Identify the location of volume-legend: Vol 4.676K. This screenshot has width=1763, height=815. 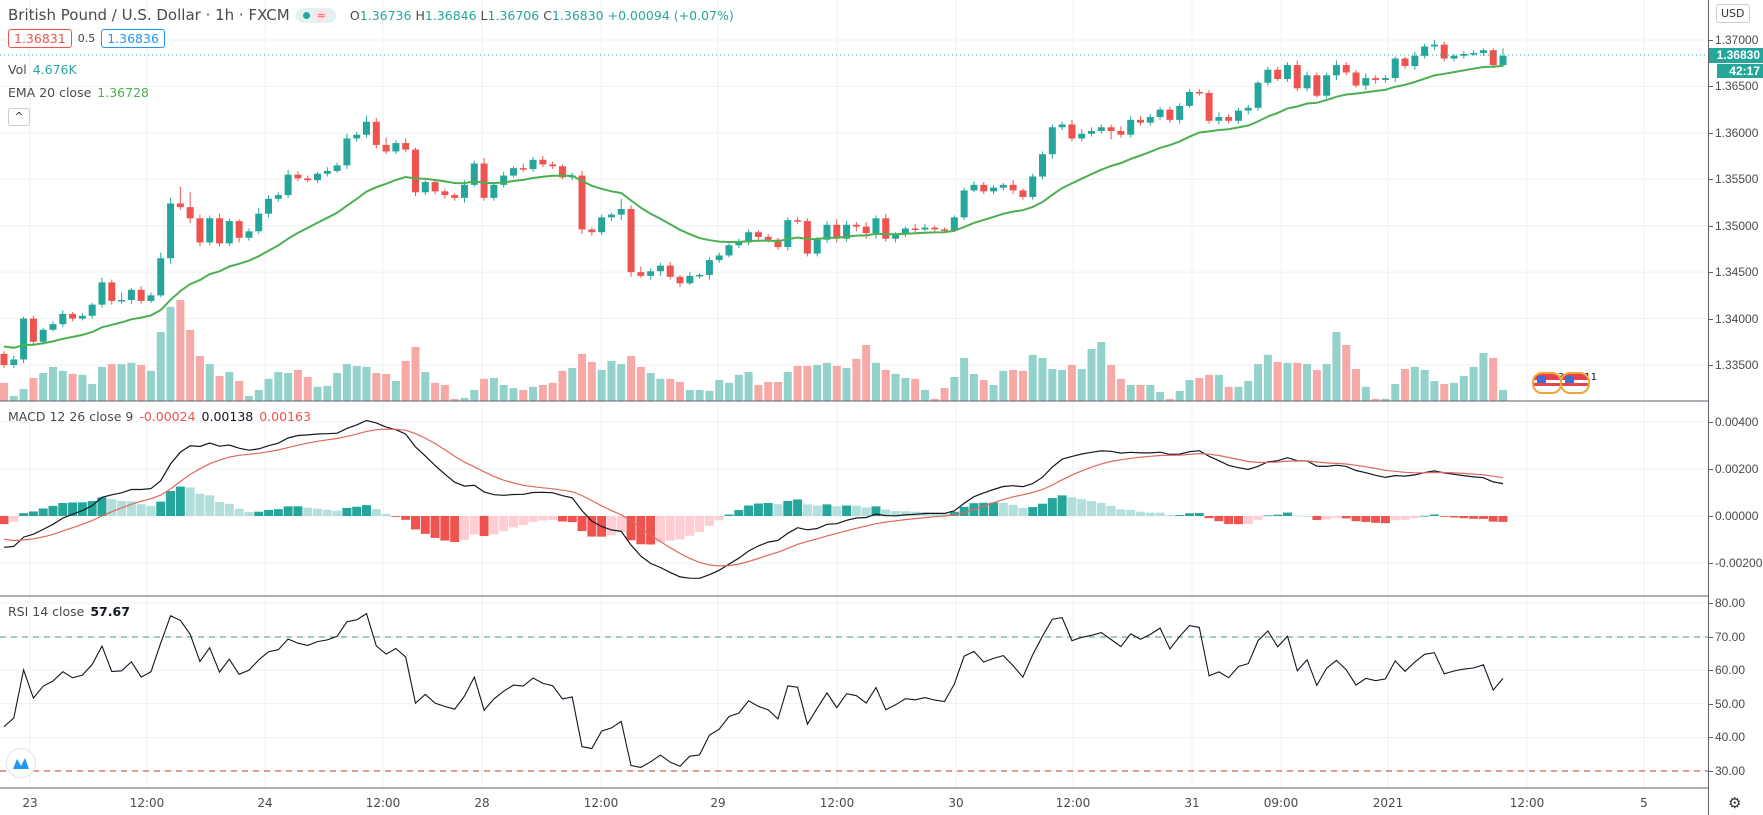
(42, 69).